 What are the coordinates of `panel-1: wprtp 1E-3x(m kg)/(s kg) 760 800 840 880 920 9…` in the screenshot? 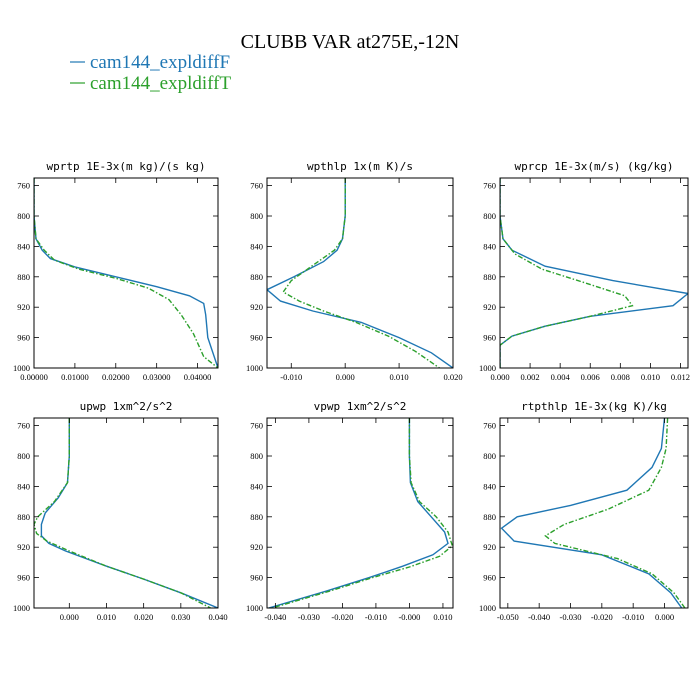 It's located at (116, 271).